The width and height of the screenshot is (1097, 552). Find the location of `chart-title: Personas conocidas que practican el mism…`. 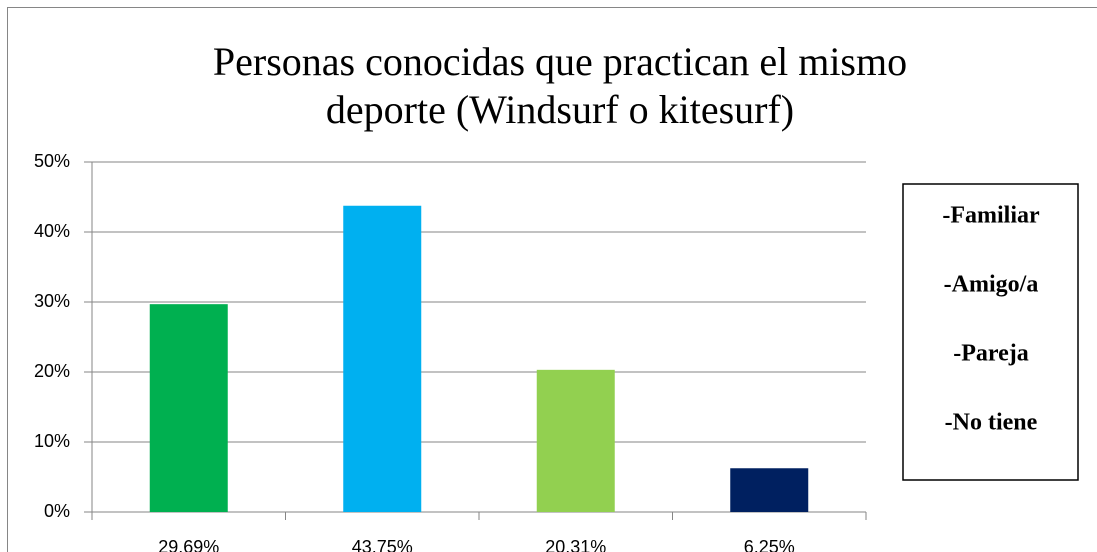

chart-title: Personas conocidas que practican el mism… is located at coordinates (560, 85).